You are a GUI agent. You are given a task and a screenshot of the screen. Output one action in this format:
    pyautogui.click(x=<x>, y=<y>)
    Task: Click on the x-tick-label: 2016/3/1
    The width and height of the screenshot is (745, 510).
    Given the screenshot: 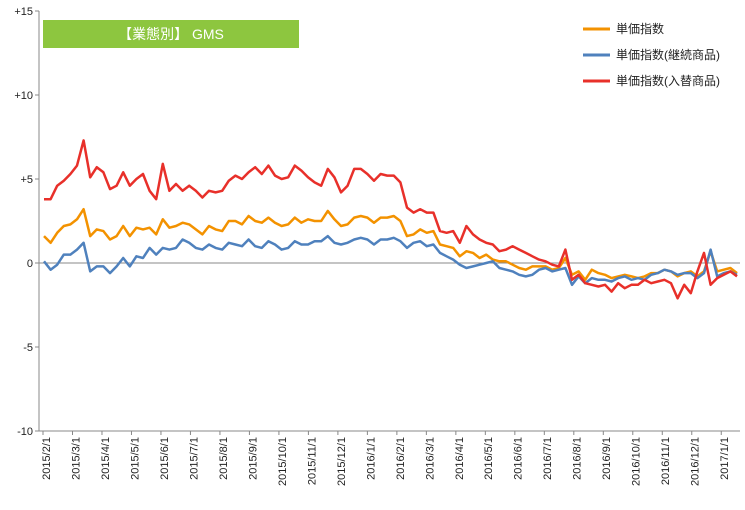 What is the action you would take?
    pyautogui.click(x=430, y=458)
    